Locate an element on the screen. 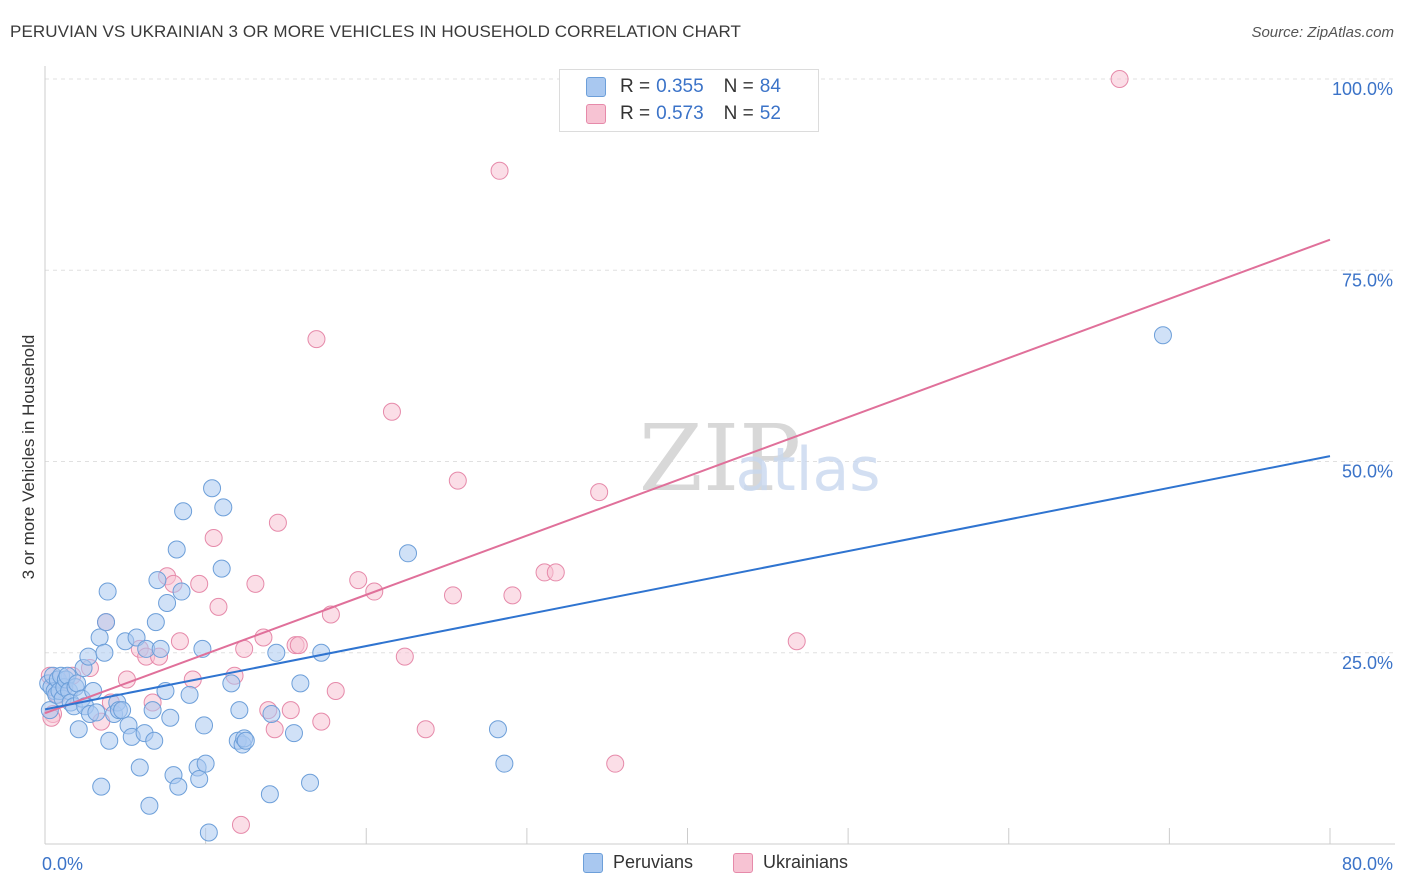 The image size is (1406, 892). ukrainian-swatch is located at coordinates (596, 114).